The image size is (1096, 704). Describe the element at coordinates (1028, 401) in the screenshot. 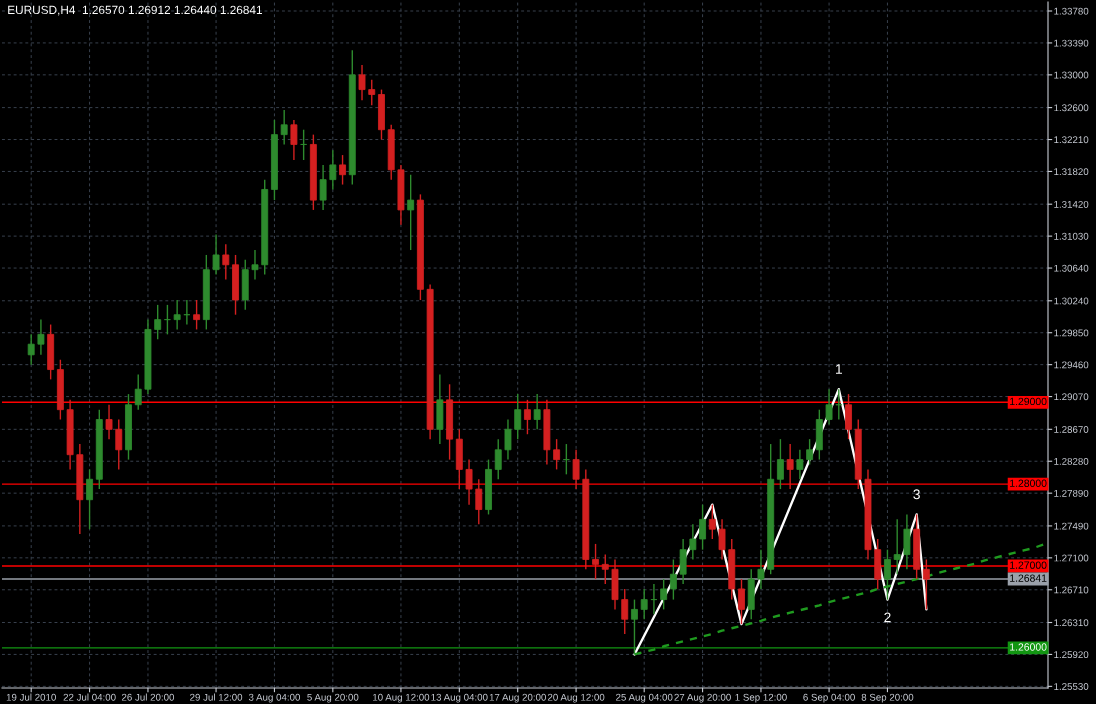

I see `ref-line-label: 1.29000` at that location.